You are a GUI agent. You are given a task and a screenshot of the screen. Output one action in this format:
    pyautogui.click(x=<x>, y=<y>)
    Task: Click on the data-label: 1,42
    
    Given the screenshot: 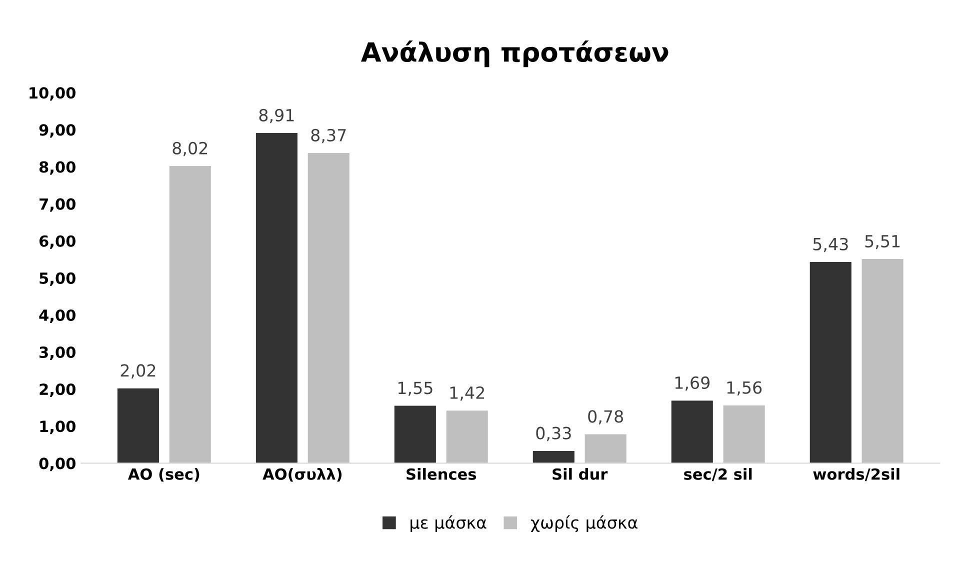 What is the action you would take?
    pyautogui.click(x=467, y=393)
    